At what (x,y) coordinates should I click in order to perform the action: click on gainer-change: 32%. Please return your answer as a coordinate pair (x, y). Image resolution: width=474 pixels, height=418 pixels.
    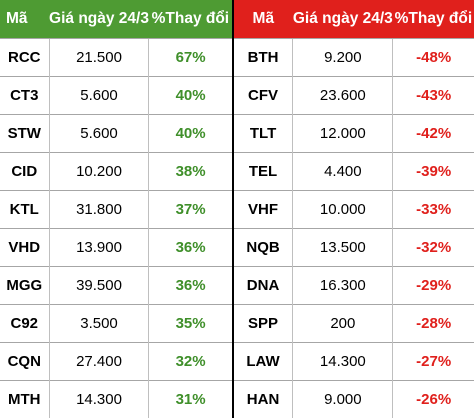
    Looking at the image, I should click on (191, 362).